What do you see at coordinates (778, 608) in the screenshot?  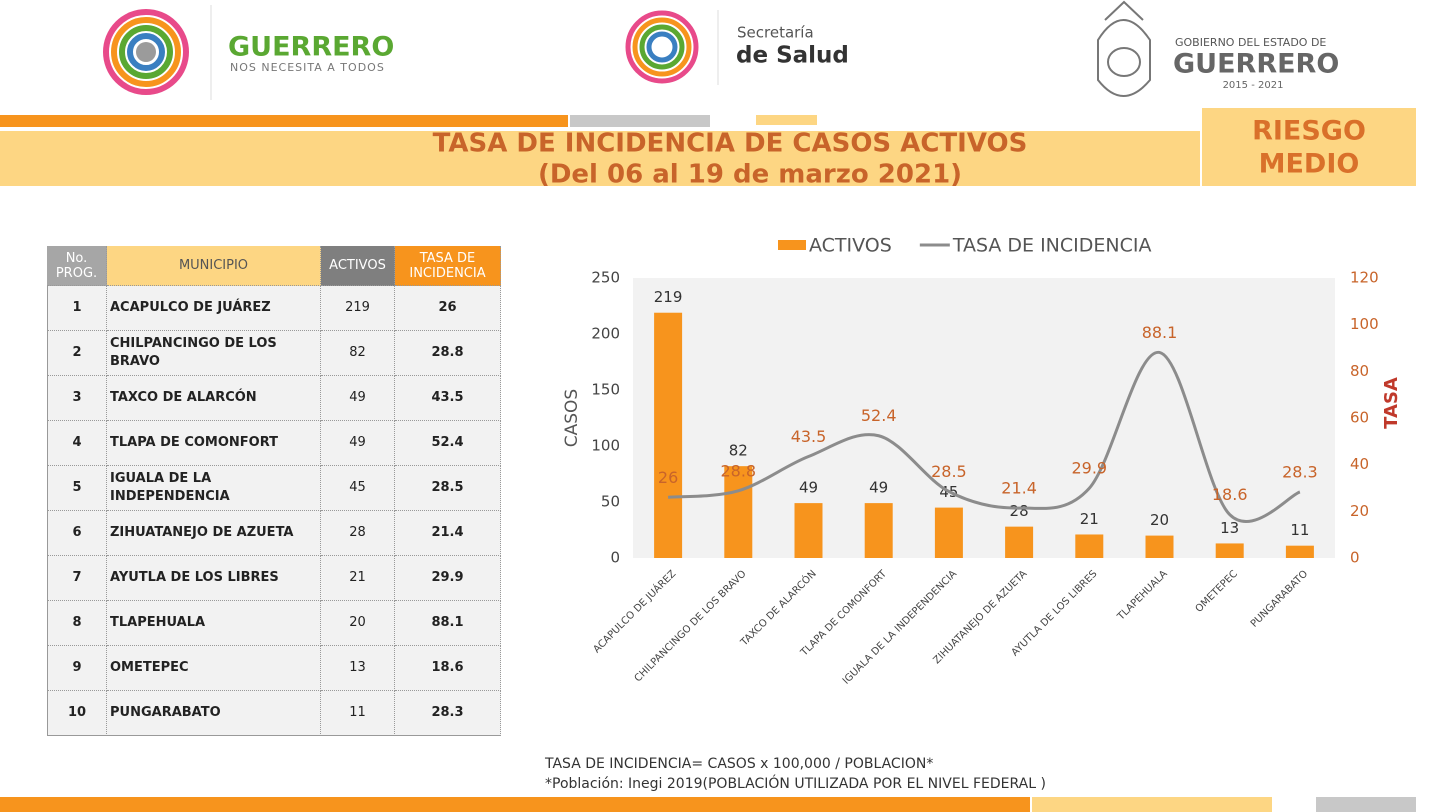 I see `x-tick-label: TAXCO DE ALARCÓN` at bounding box center [778, 608].